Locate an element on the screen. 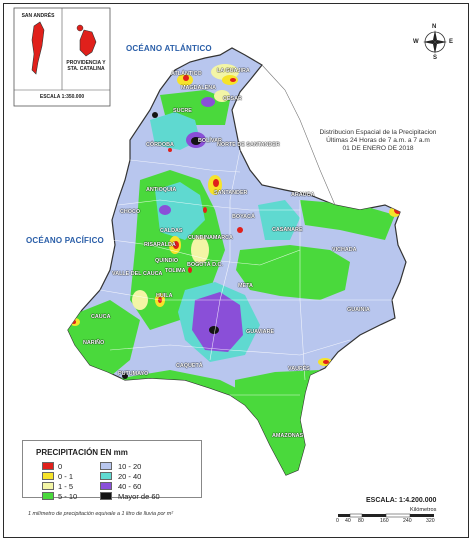 Image resolution: width=474 pixels, height=541 pixels. inset-label-scale: ESCALA 1:350.000 is located at coordinates (62, 97).